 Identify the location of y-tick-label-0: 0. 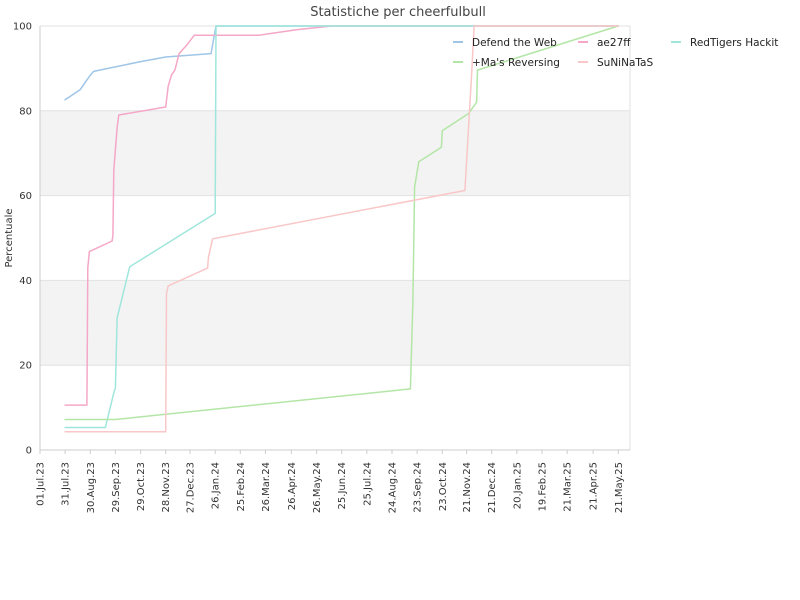
(29, 451).